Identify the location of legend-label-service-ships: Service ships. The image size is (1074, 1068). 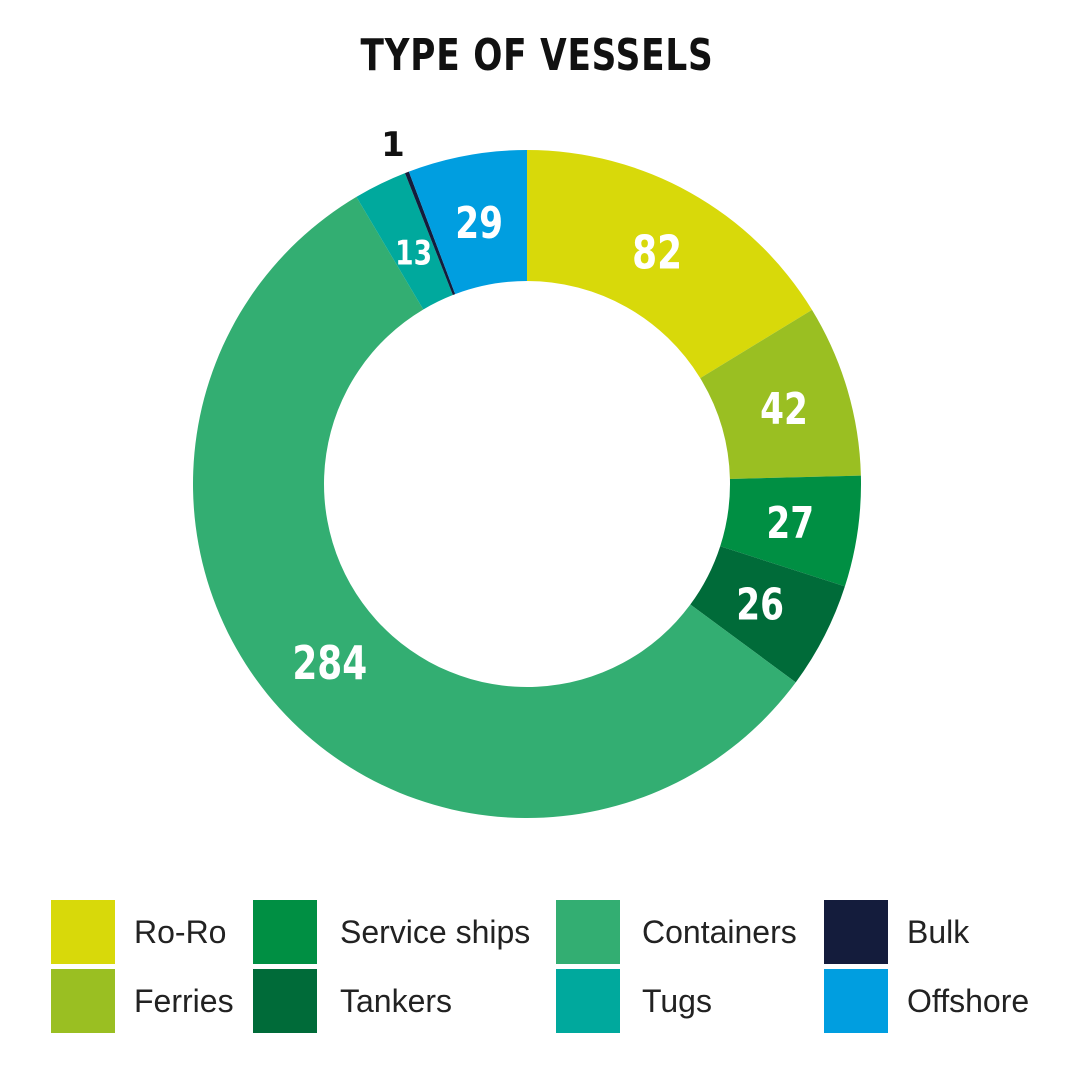
(435, 932).